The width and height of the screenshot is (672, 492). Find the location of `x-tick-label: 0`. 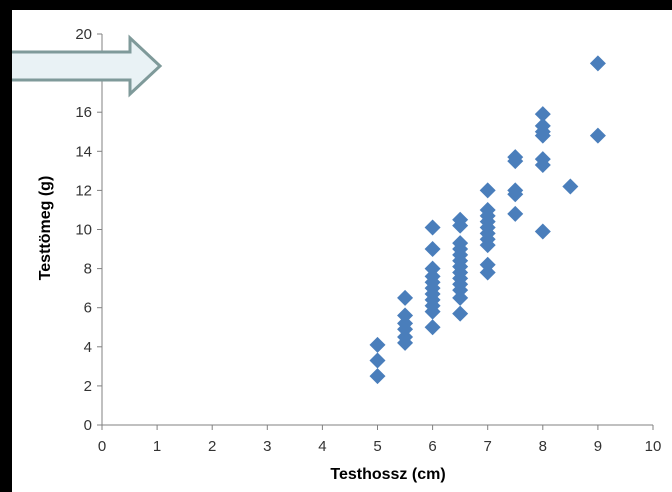

x-tick-label: 0 is located at coordinates (102, 446).